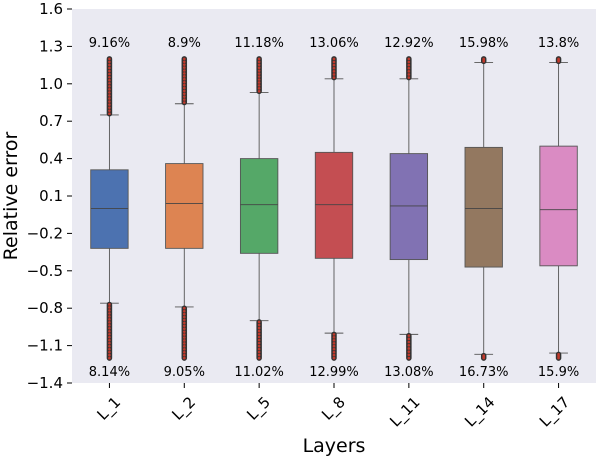 This screenshot has width=600, height=463. I want to click on y-tick-label: −1.1, so click(45, 346).